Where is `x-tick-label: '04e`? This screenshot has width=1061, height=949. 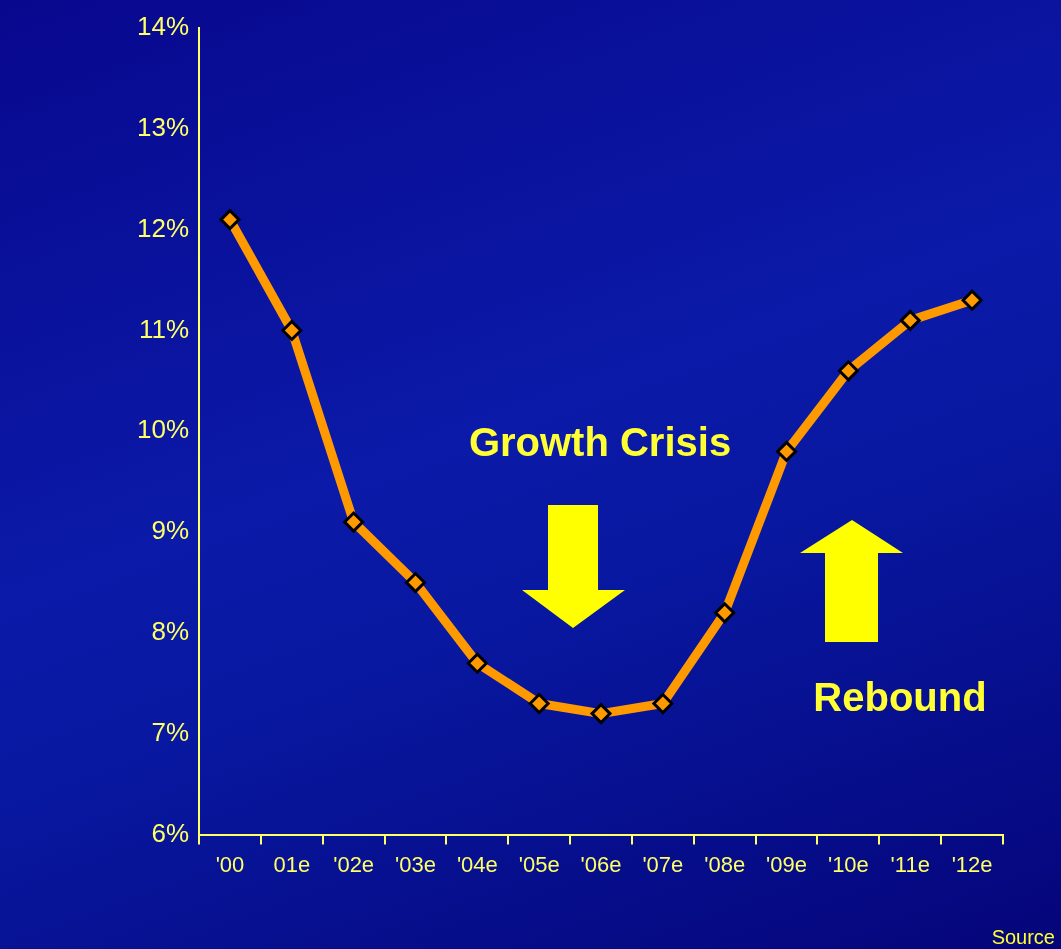 x-tick-label: '04e is located at coordinates (477, 864).